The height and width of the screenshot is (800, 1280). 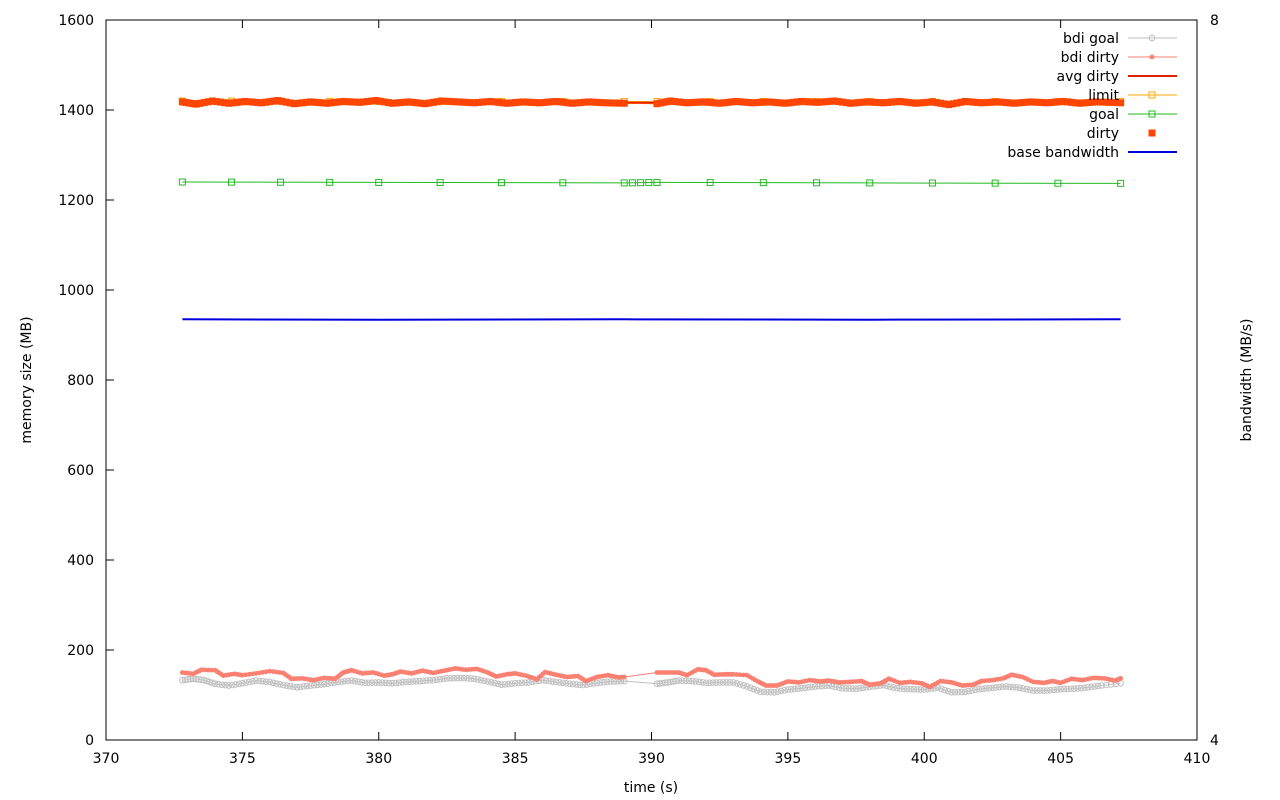 I want to click on x-tick-label: 375, so click(x=242, y=759).